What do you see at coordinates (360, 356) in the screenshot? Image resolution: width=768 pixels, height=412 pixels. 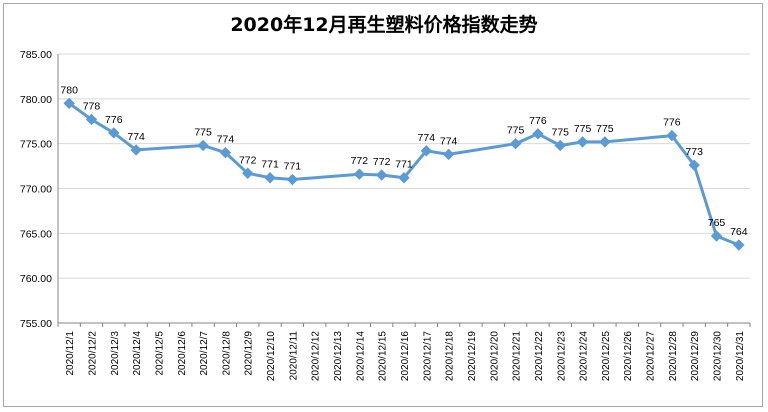 I see `x-tick-label: 2020/12/14` at bounding box center [360, 356].